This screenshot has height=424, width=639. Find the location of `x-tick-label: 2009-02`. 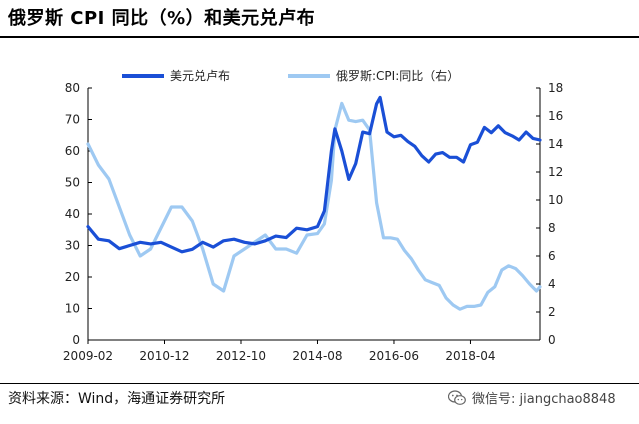

x-tick-label: 2009-02 is located at coordinates (88, 356).